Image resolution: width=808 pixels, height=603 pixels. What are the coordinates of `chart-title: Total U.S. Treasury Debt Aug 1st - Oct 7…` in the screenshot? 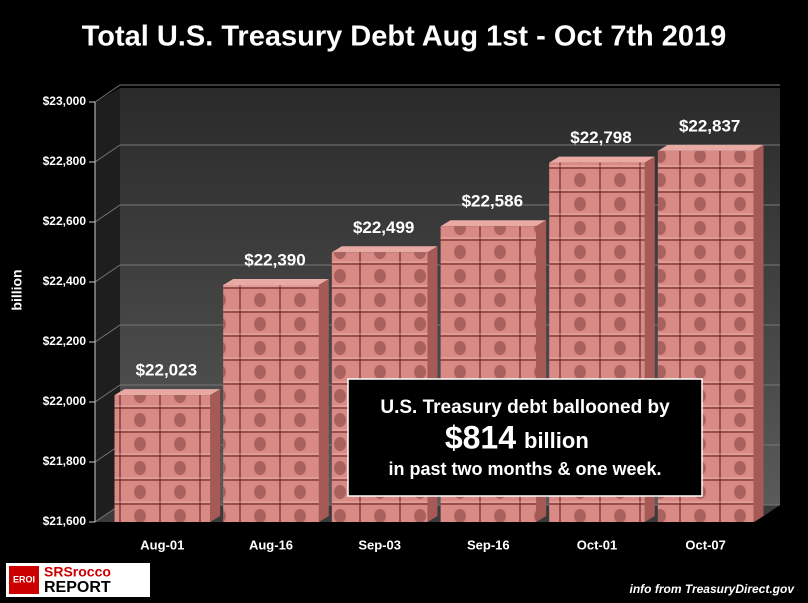 It's located at (404, 37).